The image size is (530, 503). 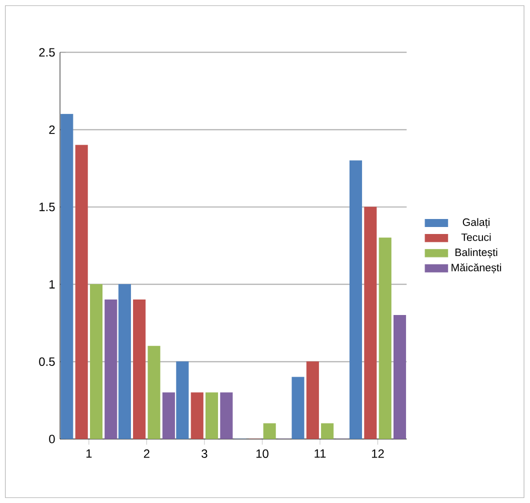 What do you see at coordinates (378, 453) in the screenshot?
I see `x-tick-label: 12` at bounding box center [378, 453].